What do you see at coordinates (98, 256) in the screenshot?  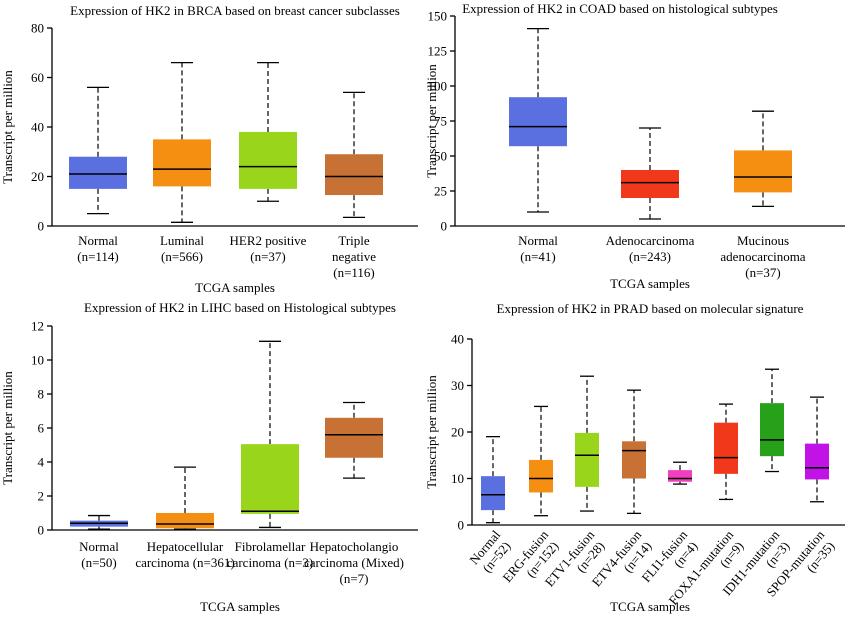 I see `category-label: (n=114)` at bounding box center [98, 256].